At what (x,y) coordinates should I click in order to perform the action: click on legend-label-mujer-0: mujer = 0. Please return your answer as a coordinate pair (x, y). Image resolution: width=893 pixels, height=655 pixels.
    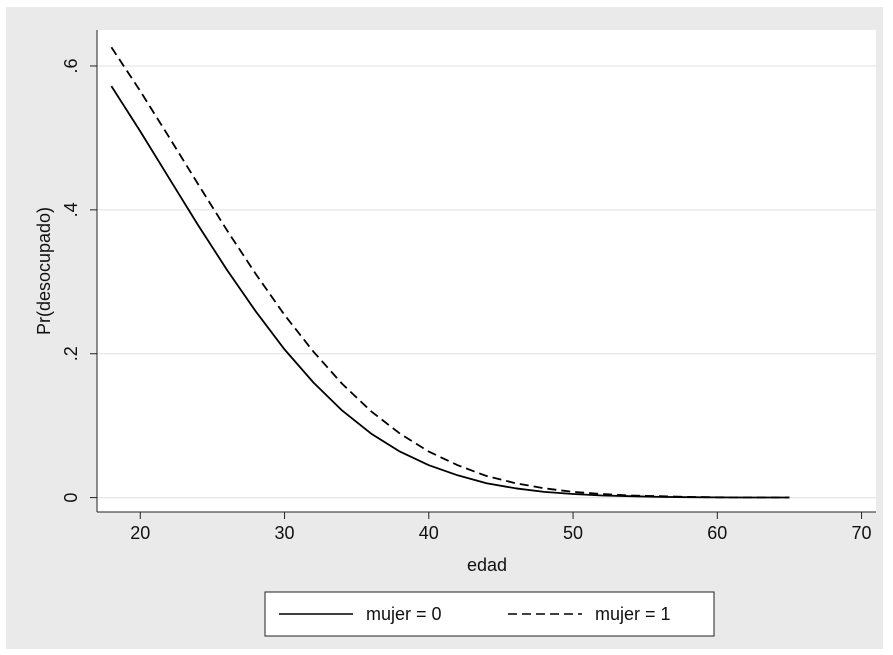
    Looking at the image, I should click on (404, 614).